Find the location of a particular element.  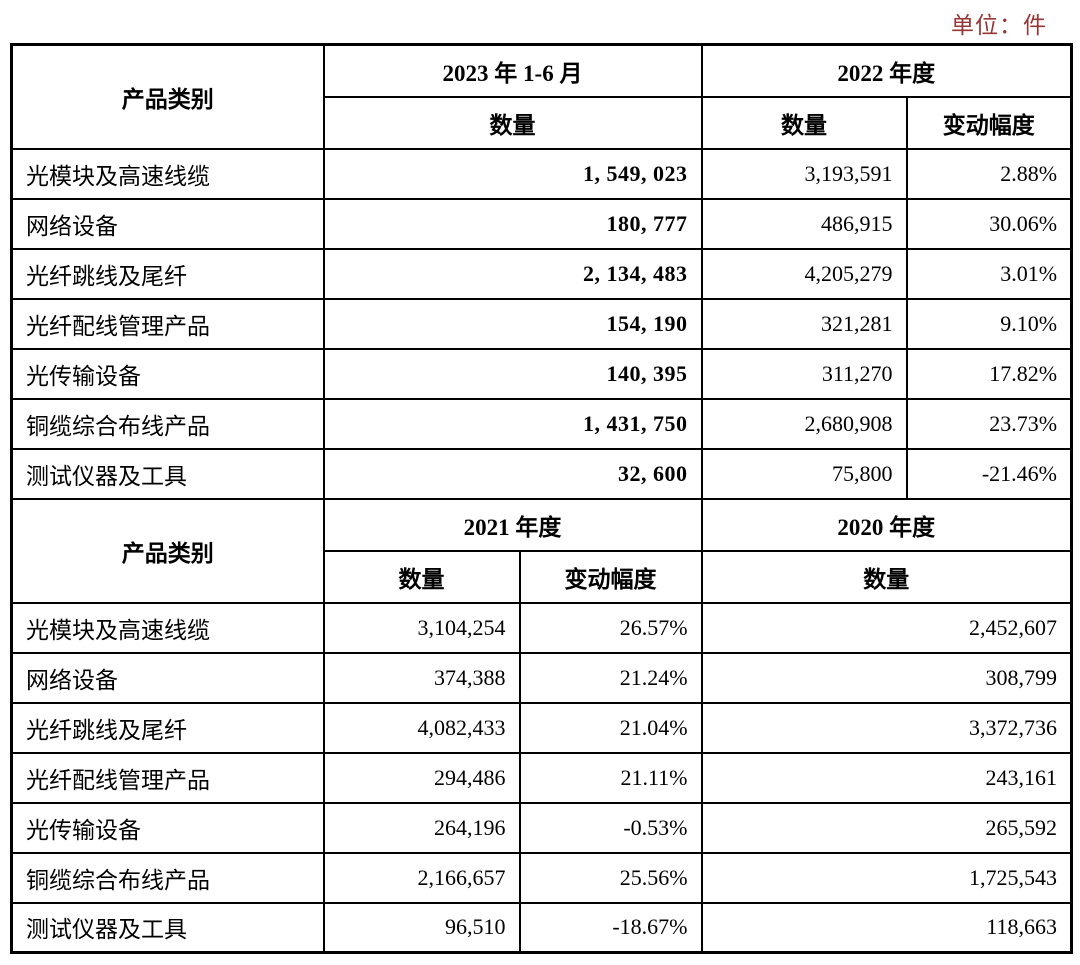

table-row: 测试仪器及工具 96,510 -18.67% 118,663 is located at coordinates (541, 927).